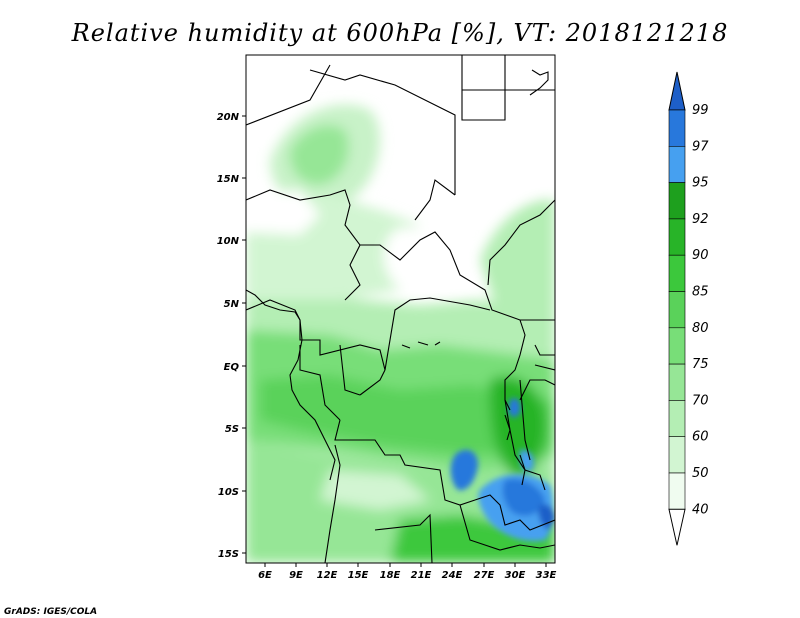 Image resolution: width=800 pixels, height=618 pixels. Describe the element at coordinates (358, 575) in the screenshot. I see `lon-label: 15E` at that location.